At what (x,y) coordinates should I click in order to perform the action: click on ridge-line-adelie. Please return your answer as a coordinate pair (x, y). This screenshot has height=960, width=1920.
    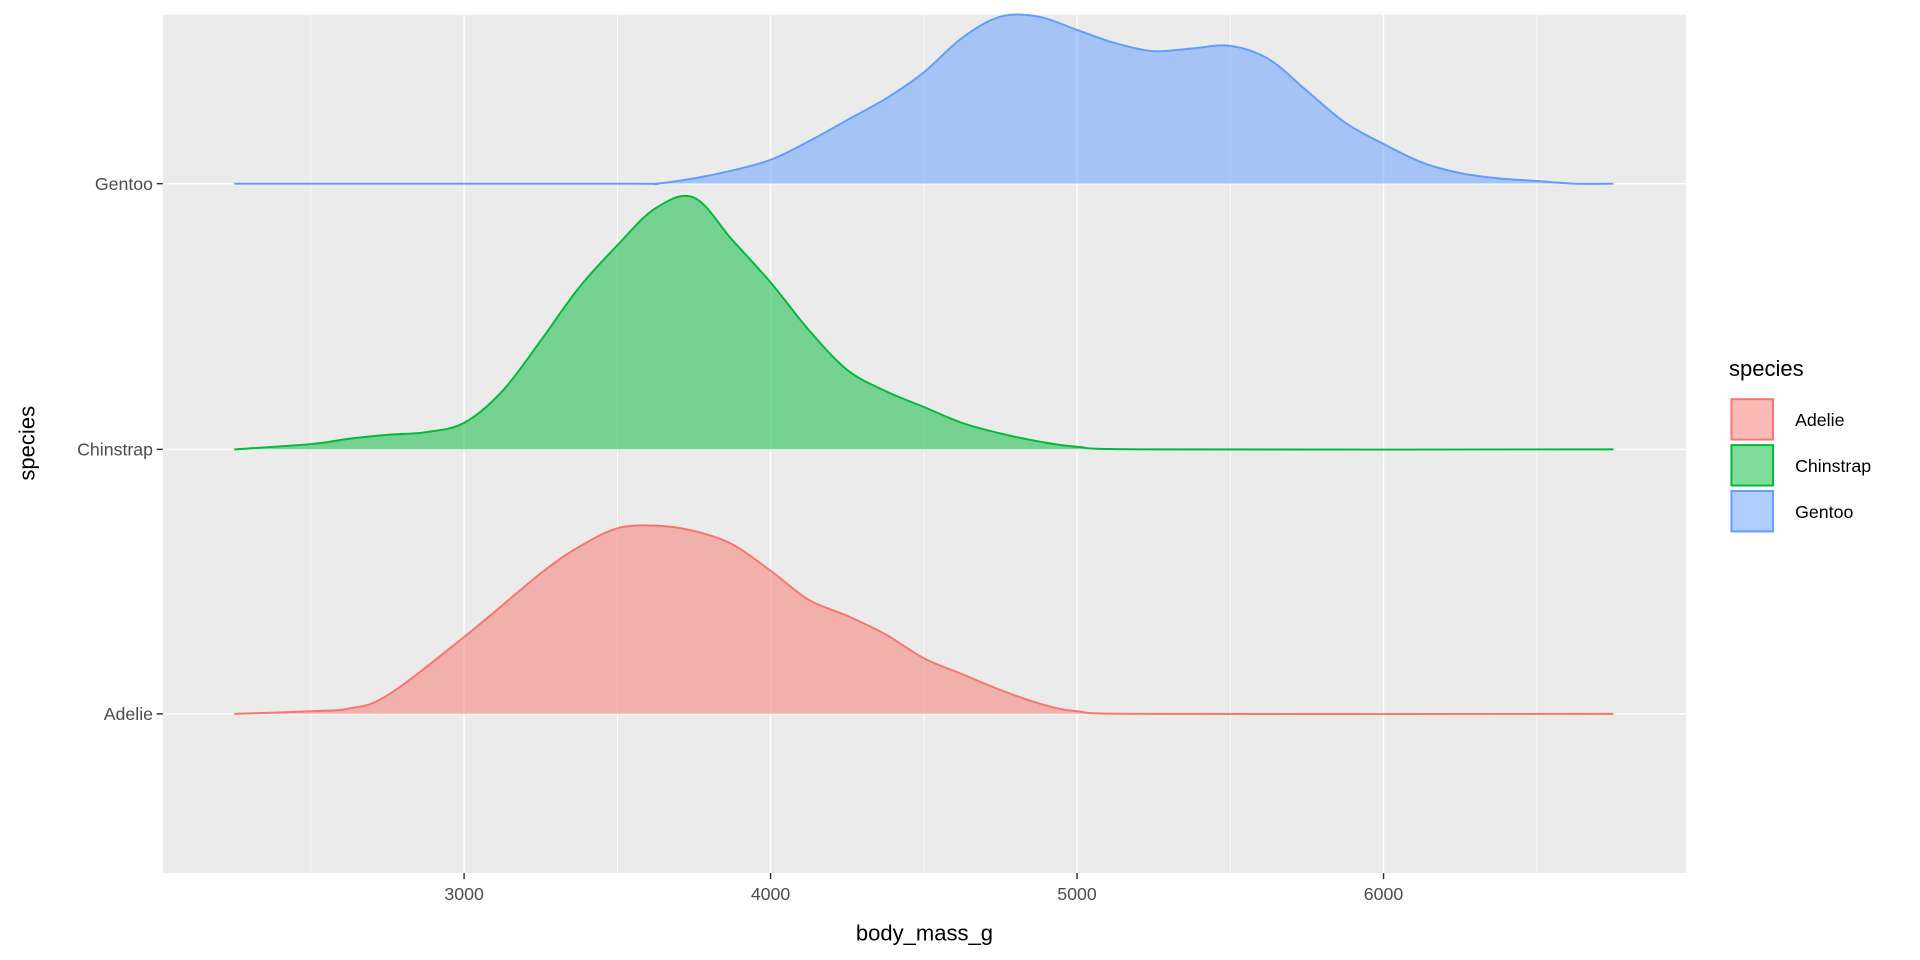
    Looking at the image, I should click on (924, 620).